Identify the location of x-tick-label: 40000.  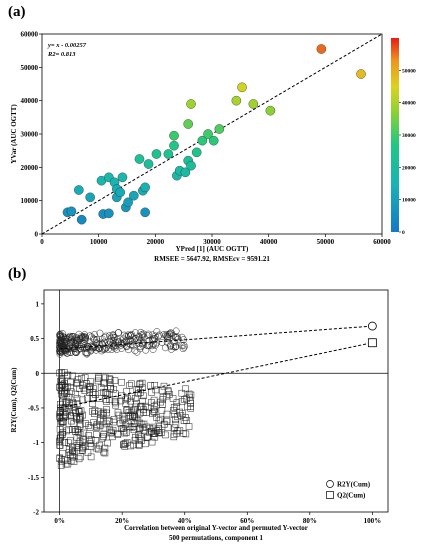
(269, 242).